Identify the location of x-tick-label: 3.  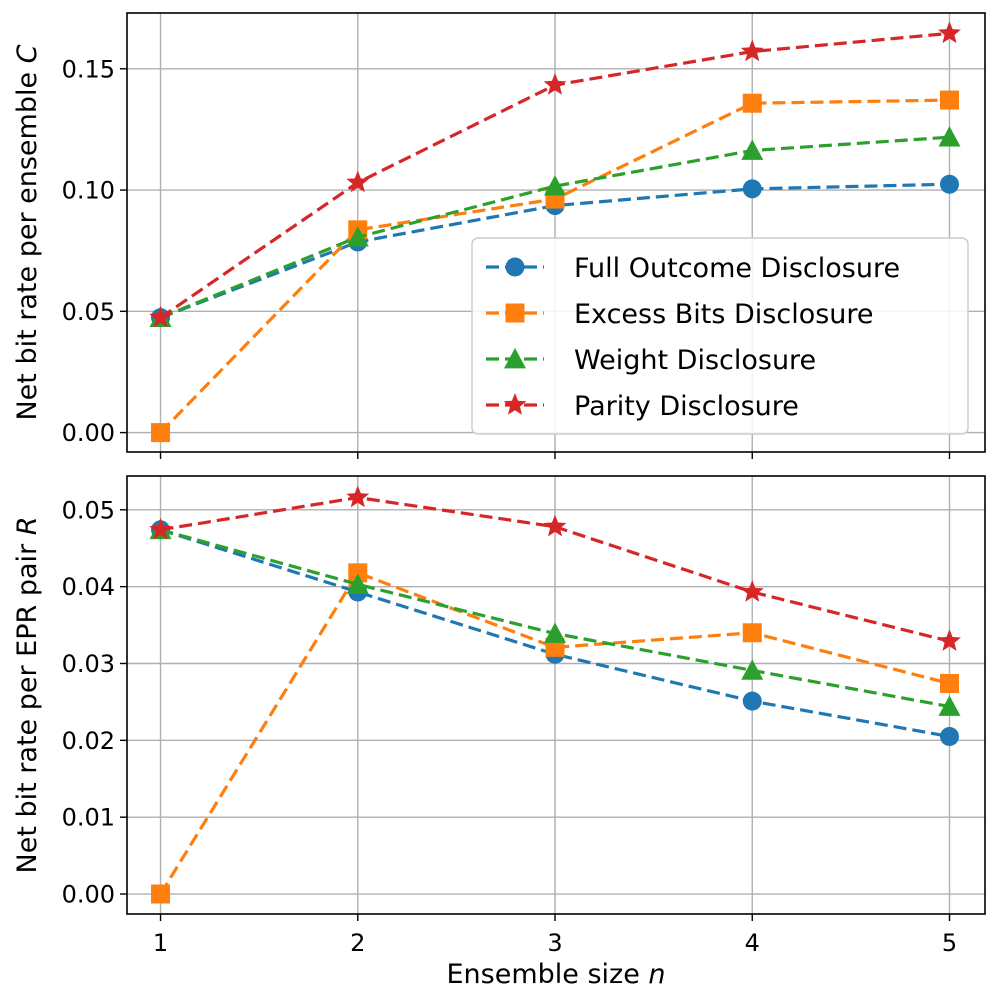
(554, 943).